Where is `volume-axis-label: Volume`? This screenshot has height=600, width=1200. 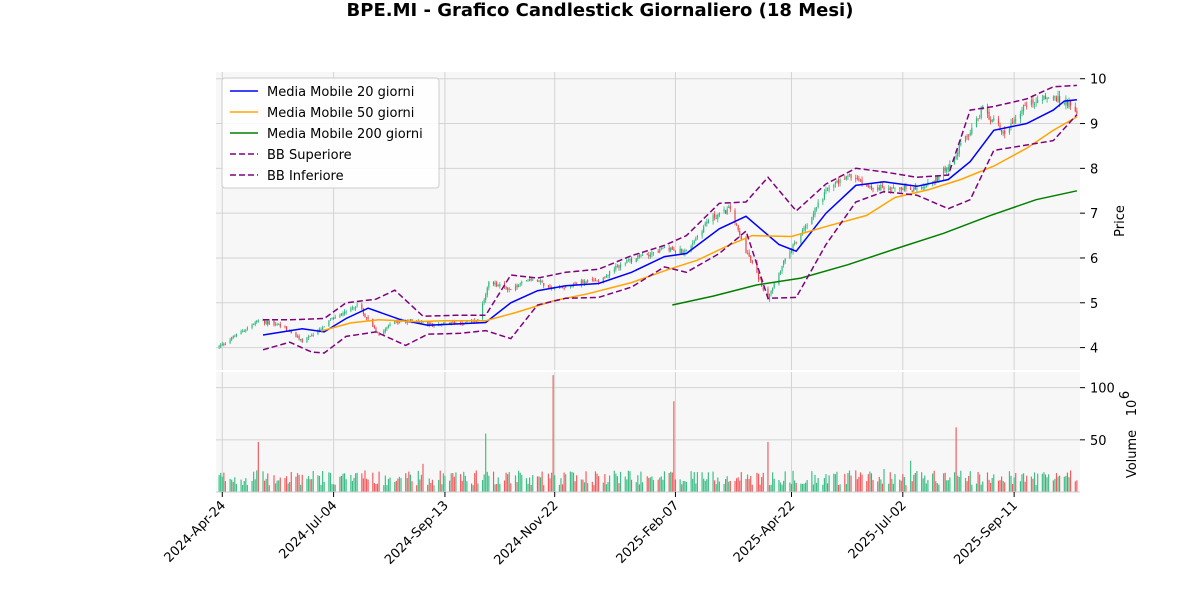 volume-axis-label: Volume is located at coordinates (1132, 454).